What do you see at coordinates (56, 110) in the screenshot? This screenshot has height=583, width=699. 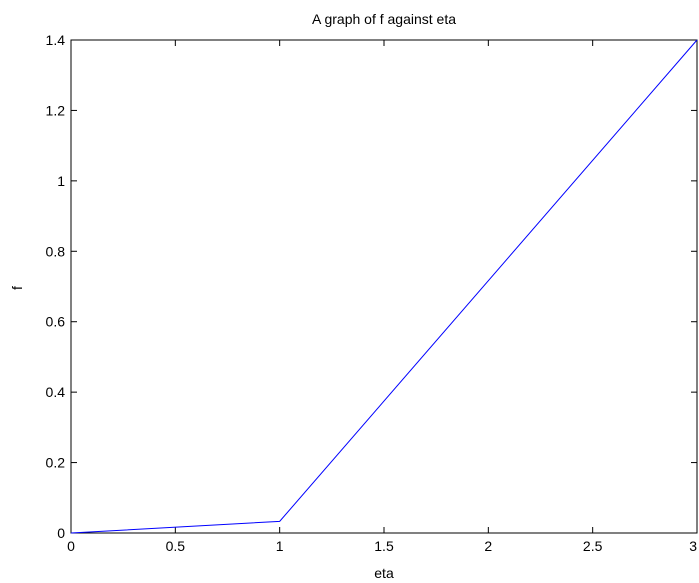 I see `y-tick-label: 1.2` at bounding box center [56, 110].